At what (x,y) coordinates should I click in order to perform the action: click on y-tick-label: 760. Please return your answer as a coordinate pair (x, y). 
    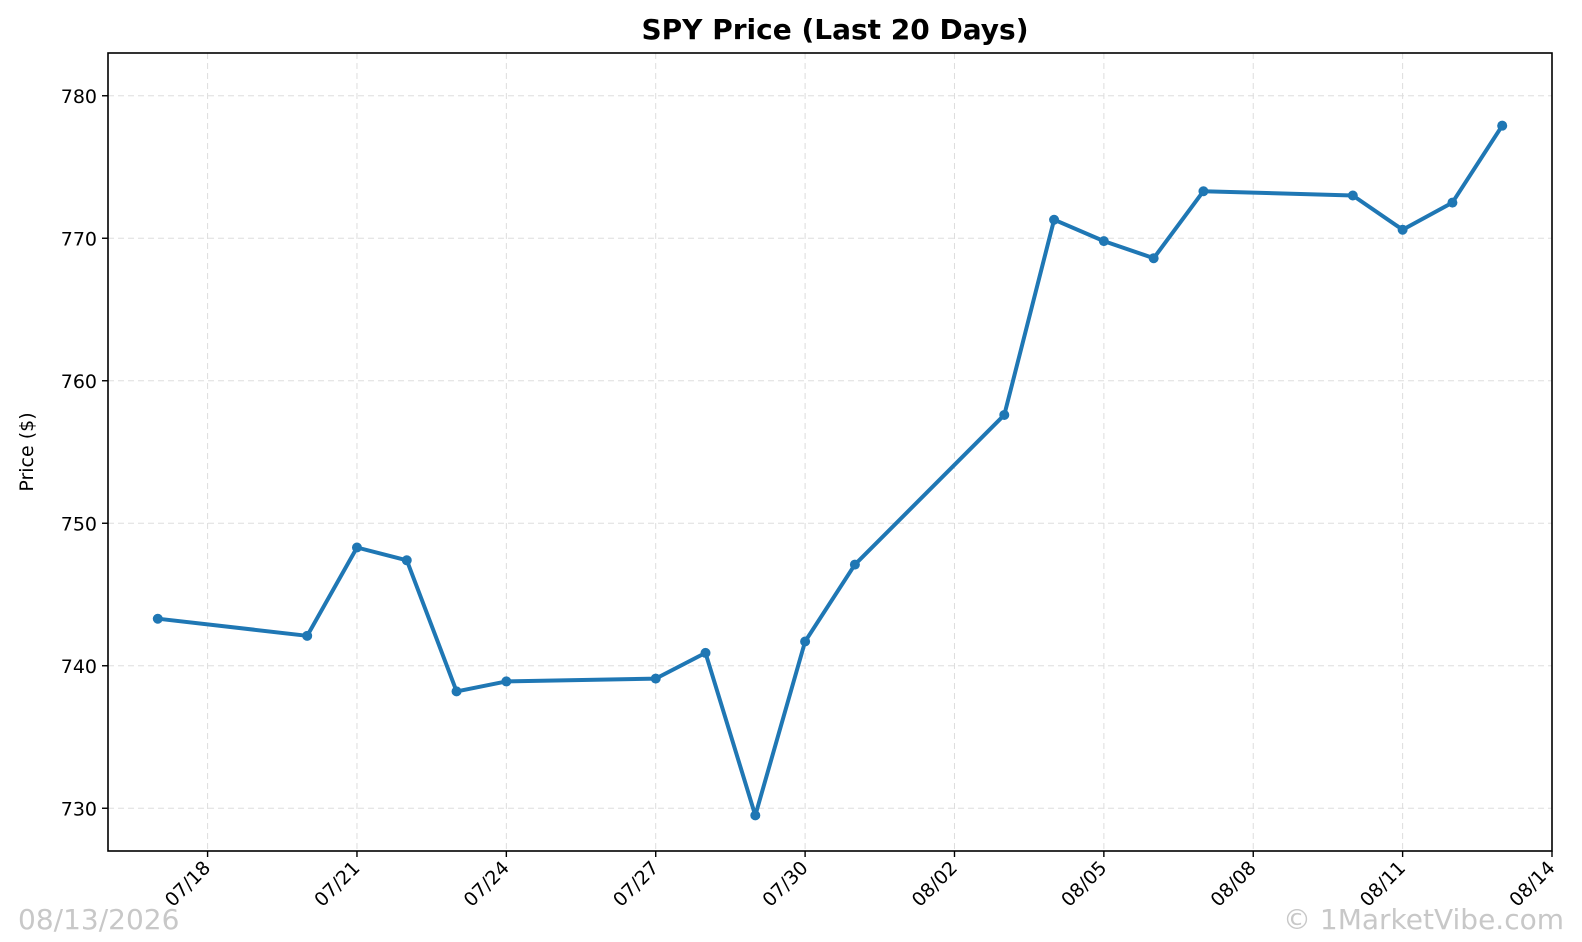
    Looking at the image, I should click on (79, 382).